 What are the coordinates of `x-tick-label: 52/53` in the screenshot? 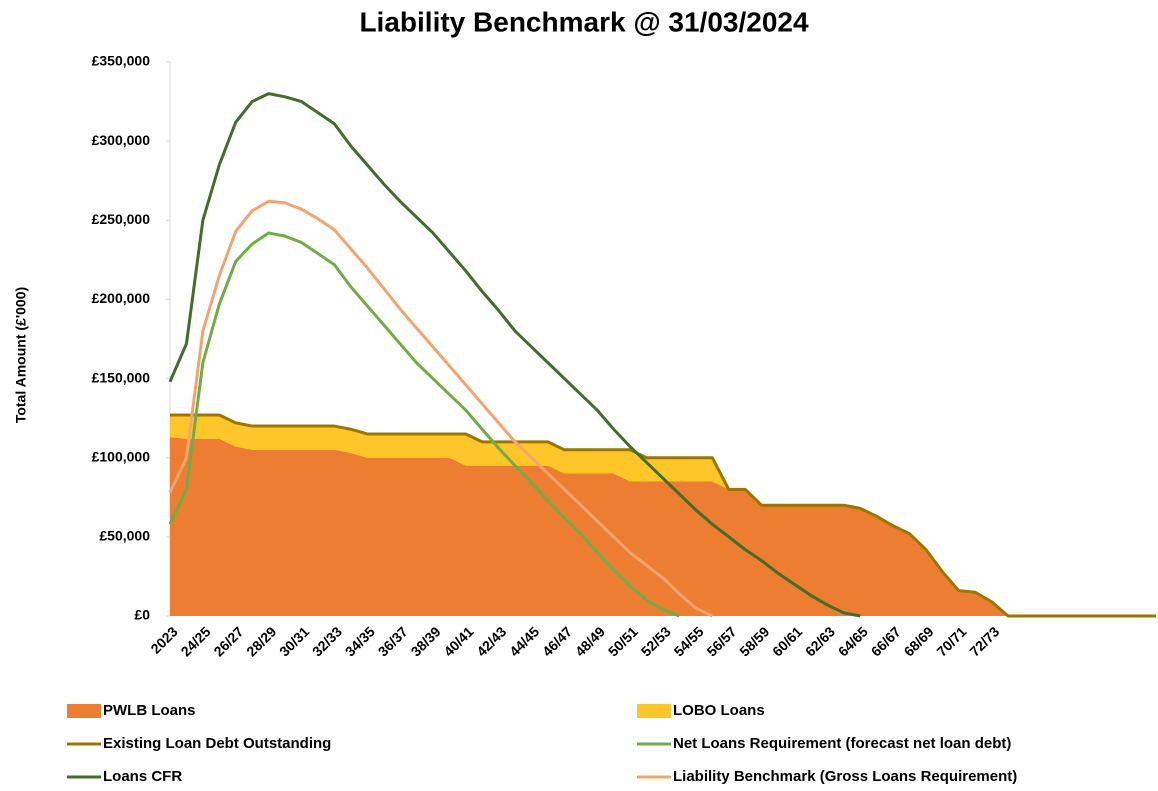 It's located at (656, 641).